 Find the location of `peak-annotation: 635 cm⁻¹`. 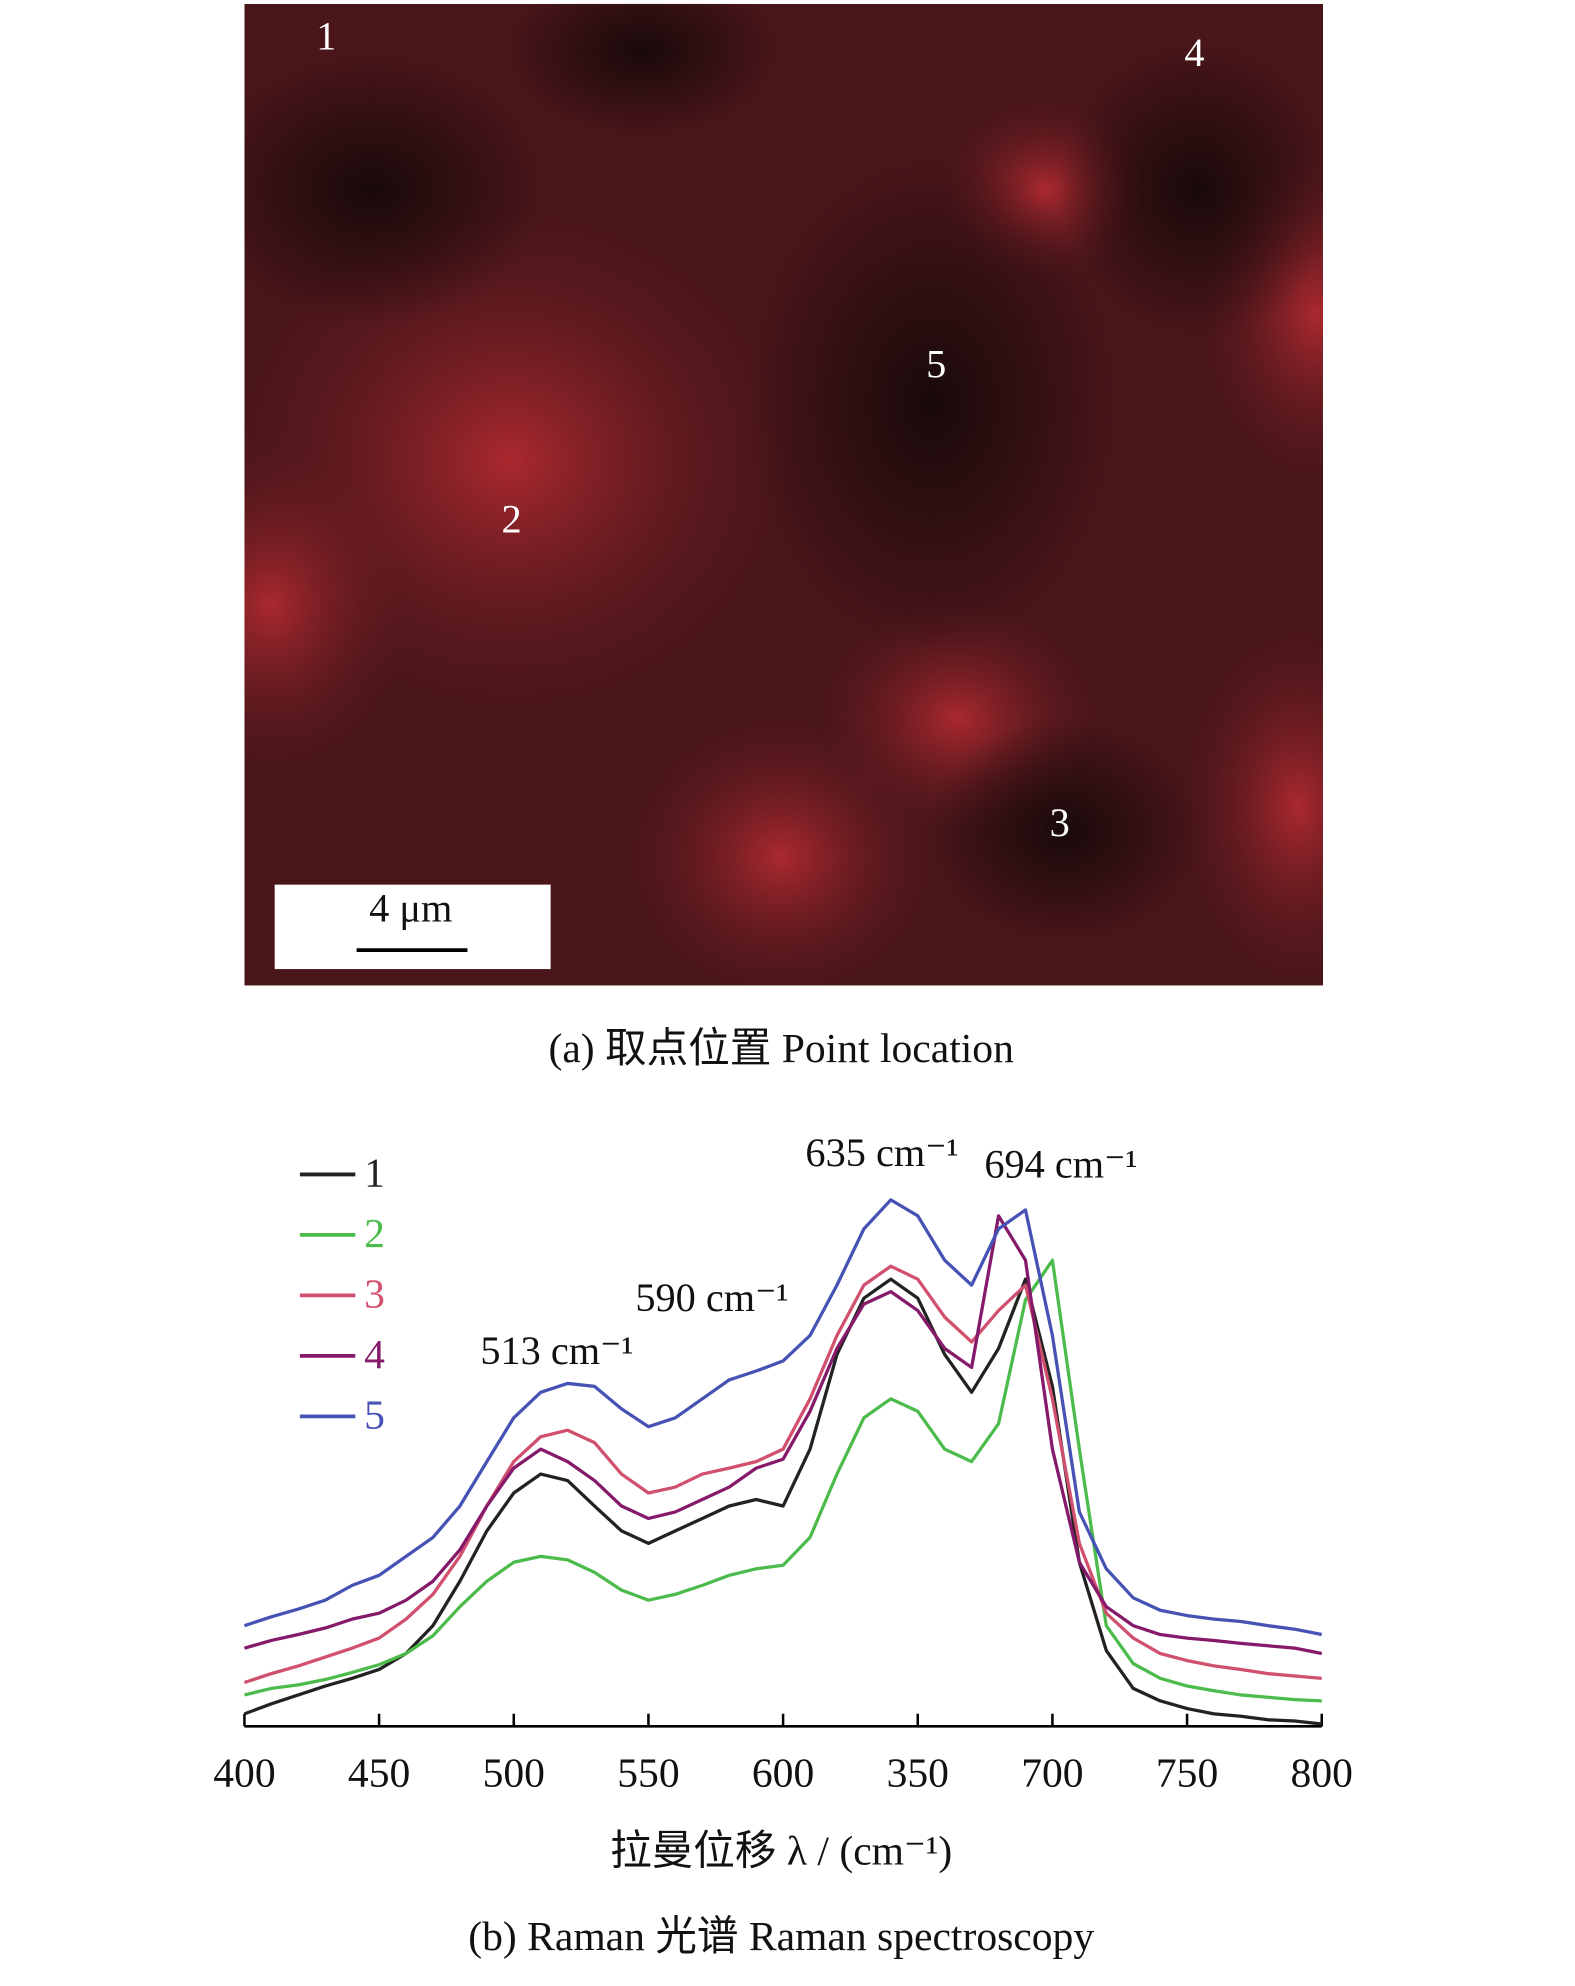

peak-annotation: 635 cm⁻¹ is located at coordinates (881, 1152).